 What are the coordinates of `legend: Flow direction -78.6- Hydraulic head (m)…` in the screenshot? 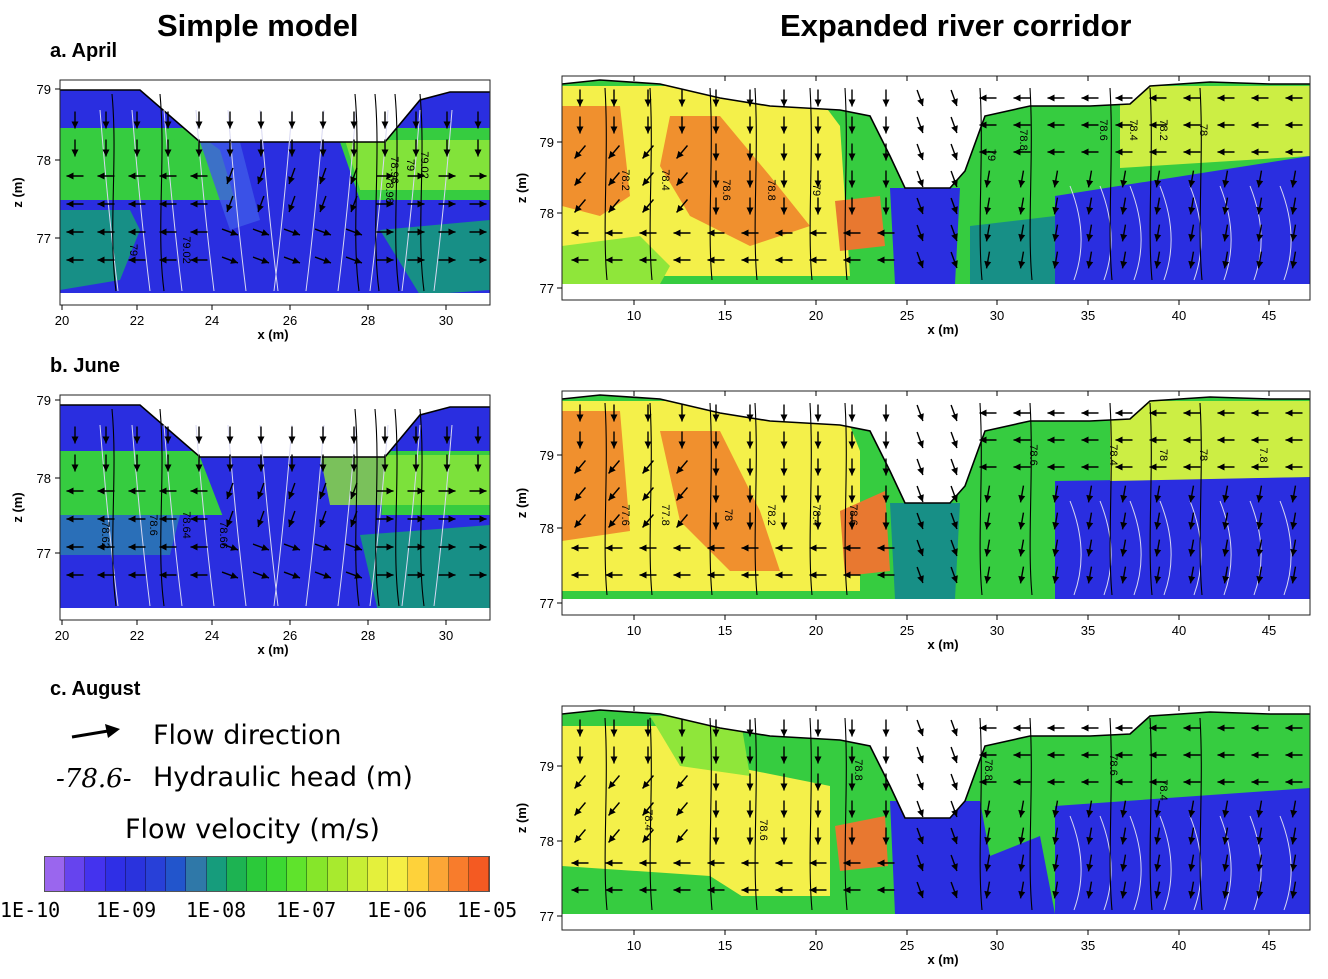 It's located at (258, 844).